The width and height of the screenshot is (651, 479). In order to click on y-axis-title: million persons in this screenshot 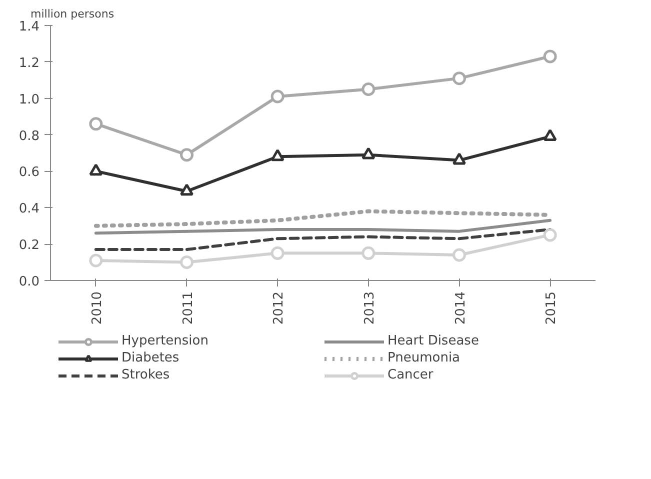, I will do `click(72, 14)`.